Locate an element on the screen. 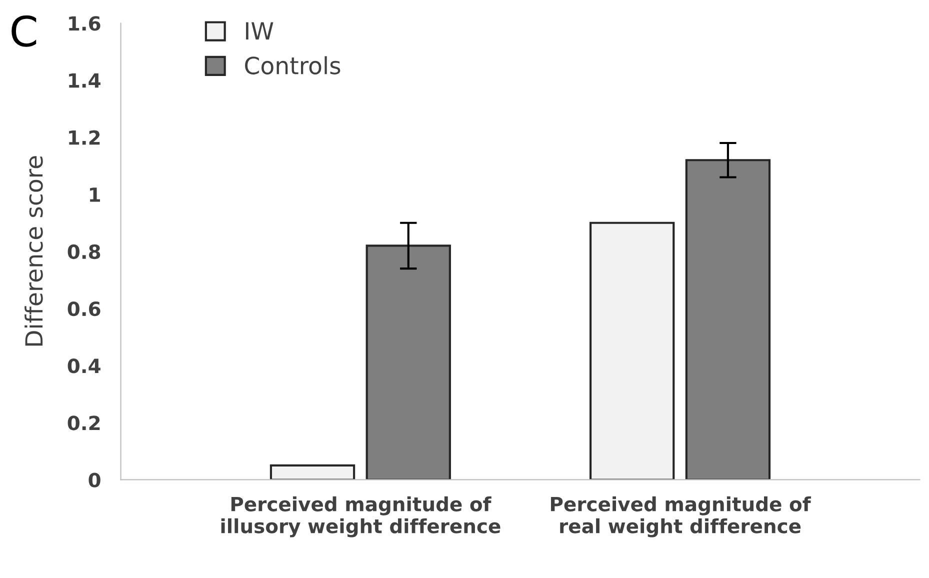 Image resolution: width=929 pixels, height=578 pixels. legend-label: IW is located at coordinates (260, 31).